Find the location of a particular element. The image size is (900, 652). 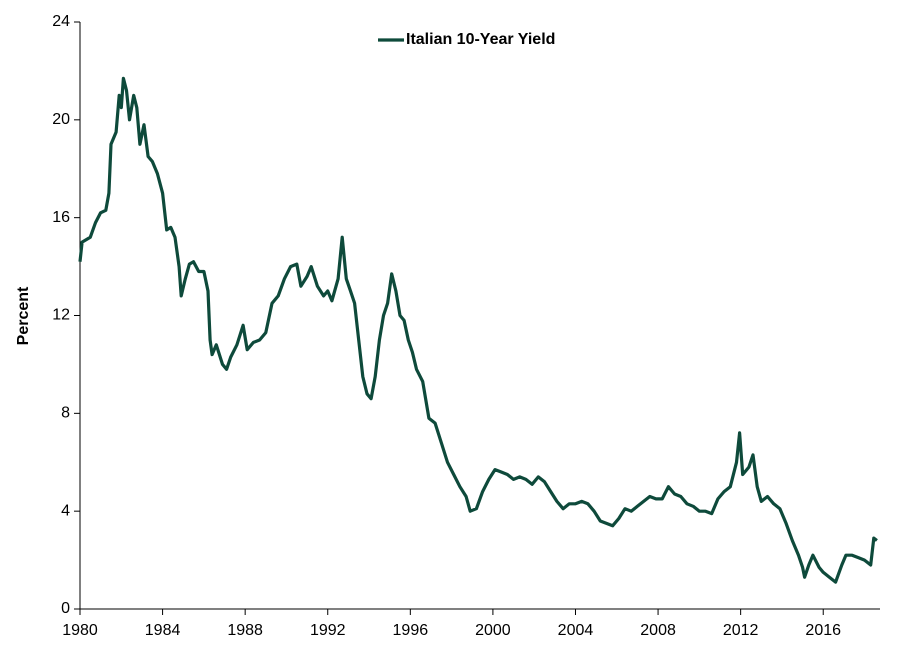

y-tick-label: 12 is located at coordinates (61, 315).